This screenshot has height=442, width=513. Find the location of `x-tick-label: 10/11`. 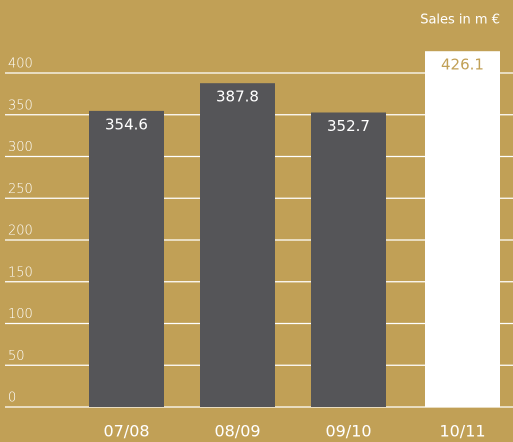

x-tick-label: 10/11 is located at coordinates (462, 431).